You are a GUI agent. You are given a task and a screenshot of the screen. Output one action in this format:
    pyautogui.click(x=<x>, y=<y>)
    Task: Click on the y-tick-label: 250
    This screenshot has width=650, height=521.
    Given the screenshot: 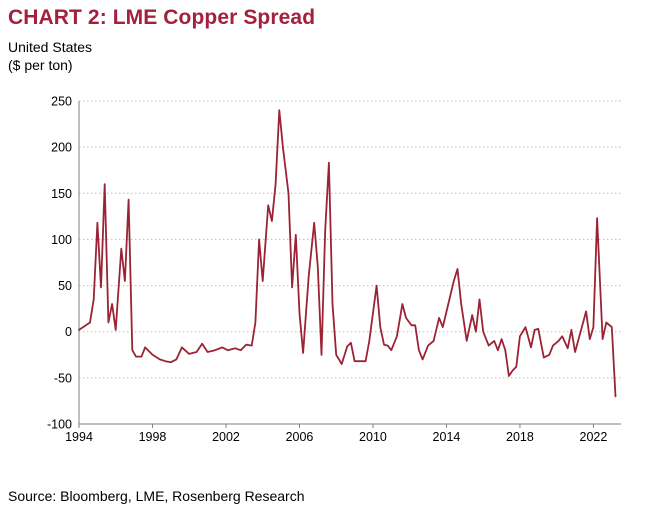 What is the action you would take?
    pyautogui.click(x=61, y=102)
    